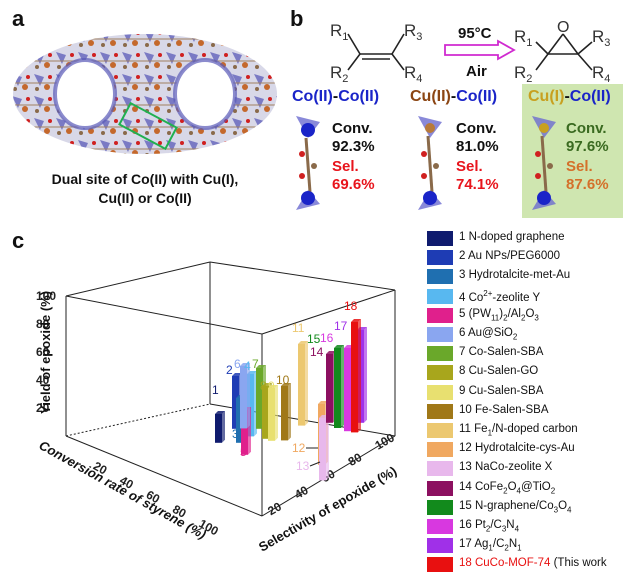  I want to click on site-structure-image, so click(544, 163).